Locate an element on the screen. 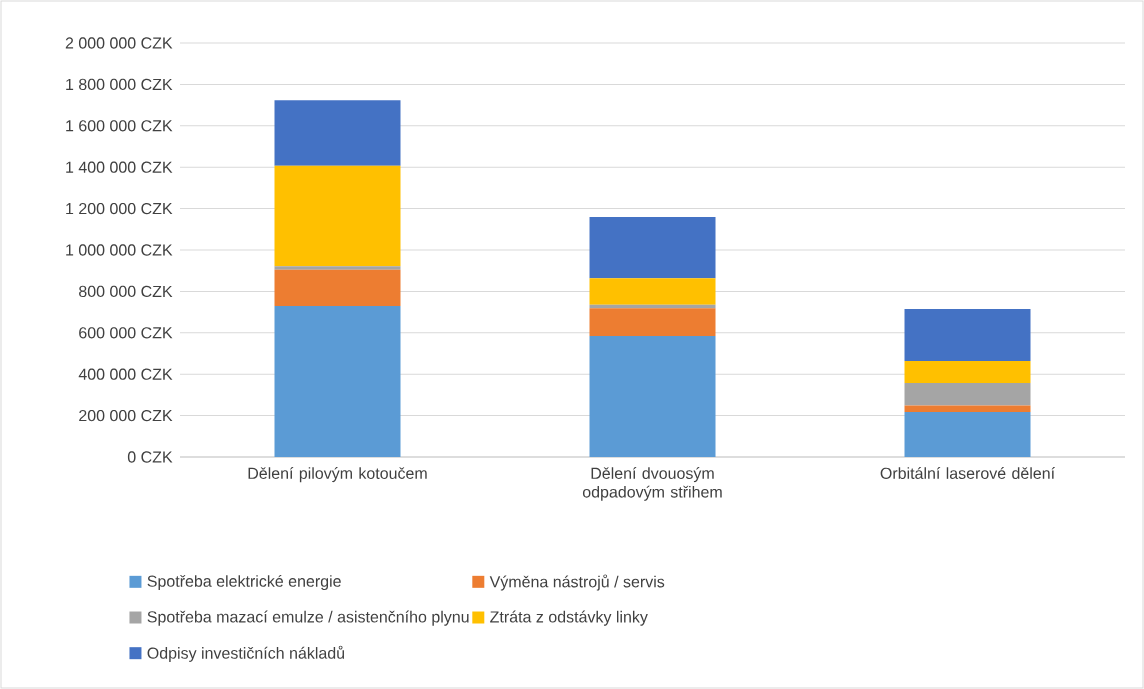  legend-label: Výměna nástrojů / servis is located at coordinates (577, 582).